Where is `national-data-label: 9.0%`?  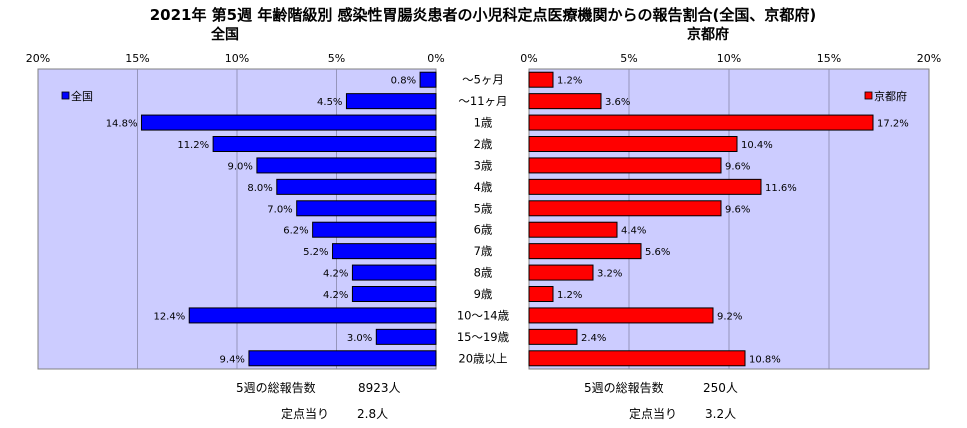
national-data-label: 9.0% is located at coordinates (239, 166).